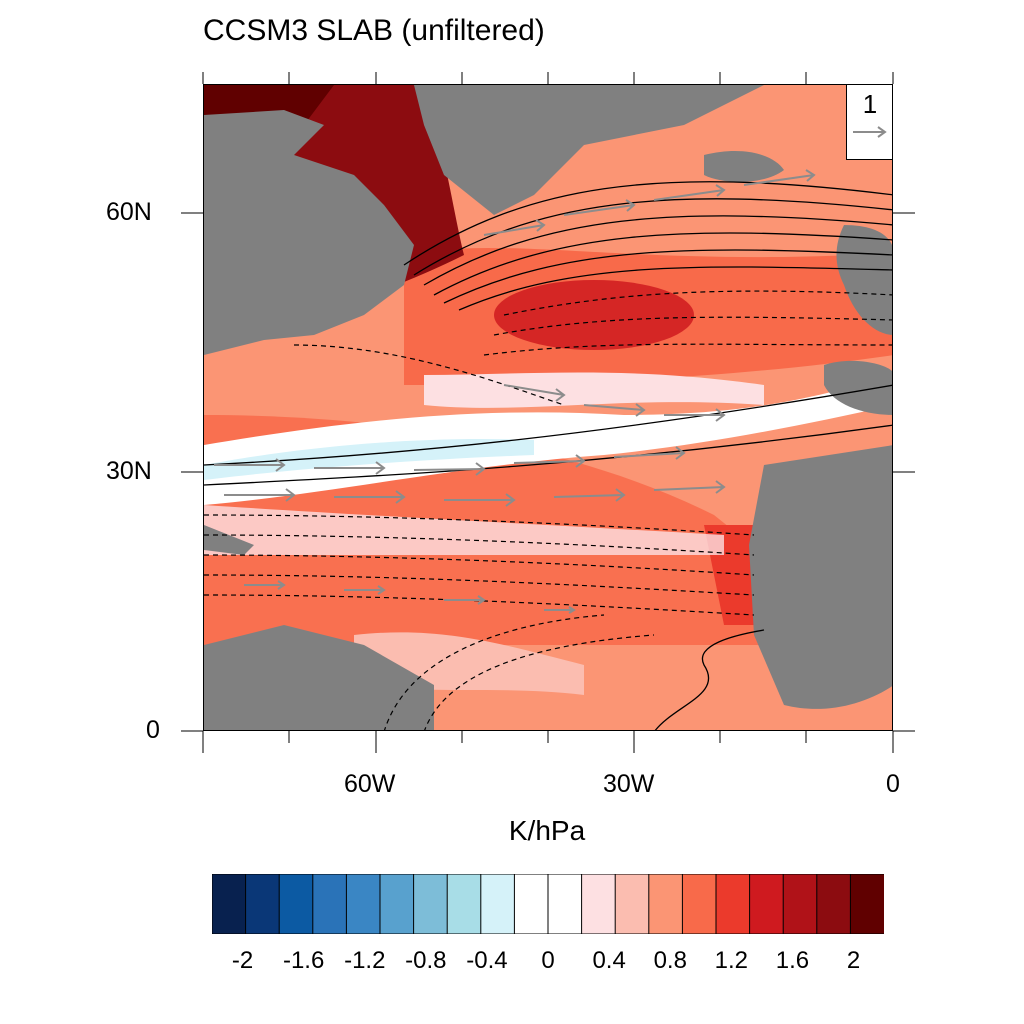  Describe the element at coordinates (319, 677) in the screenshot. I see `south-america-land` at that location.